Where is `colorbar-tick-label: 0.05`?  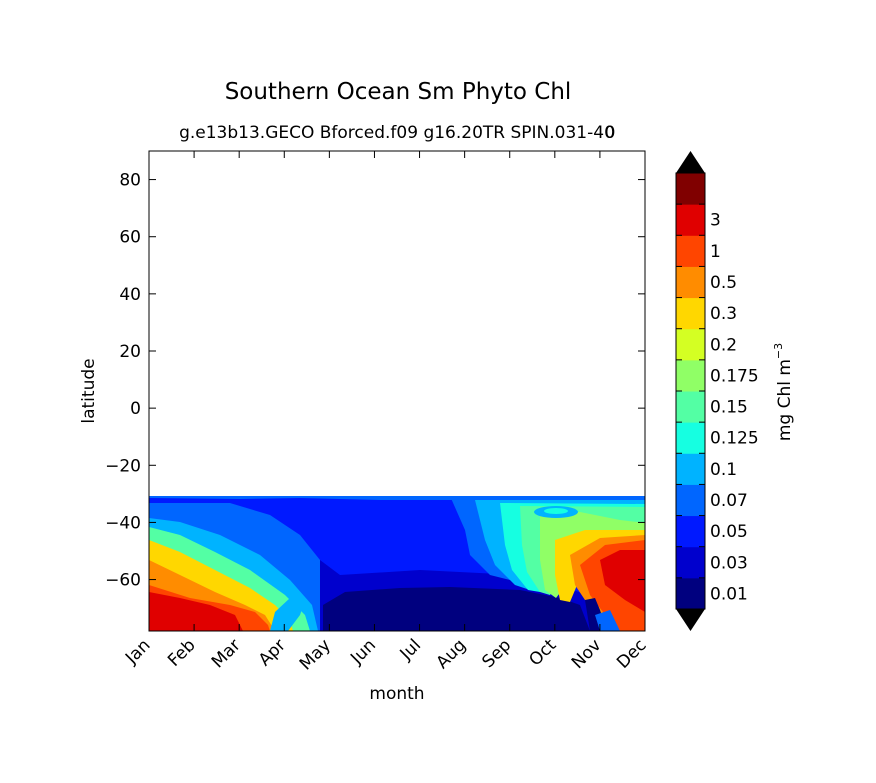 colorbar-tick-label: 0.05 is located at coordinates (729, 532).